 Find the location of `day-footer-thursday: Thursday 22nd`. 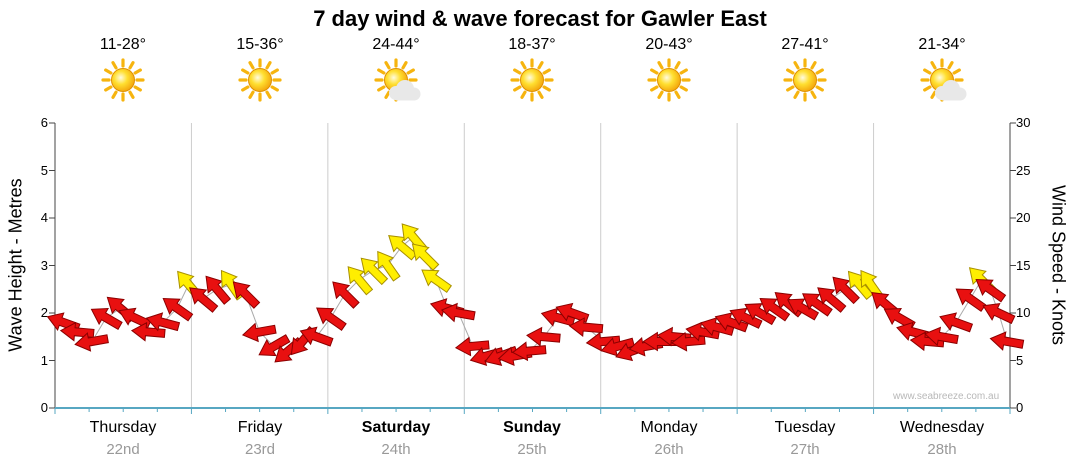

day-footer-thursday: Thursday 22nd is located at coordinates (123, 438).